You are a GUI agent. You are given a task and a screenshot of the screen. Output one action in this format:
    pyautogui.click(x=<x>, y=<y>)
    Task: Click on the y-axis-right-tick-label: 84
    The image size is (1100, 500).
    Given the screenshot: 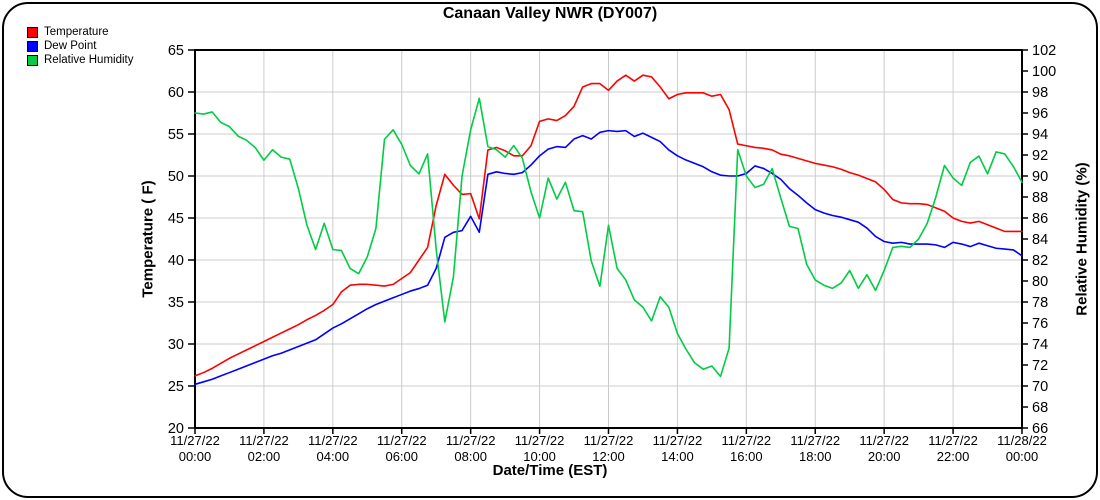 What is the action you would take?
    pyautogui.click(x=1040, y=240)
    